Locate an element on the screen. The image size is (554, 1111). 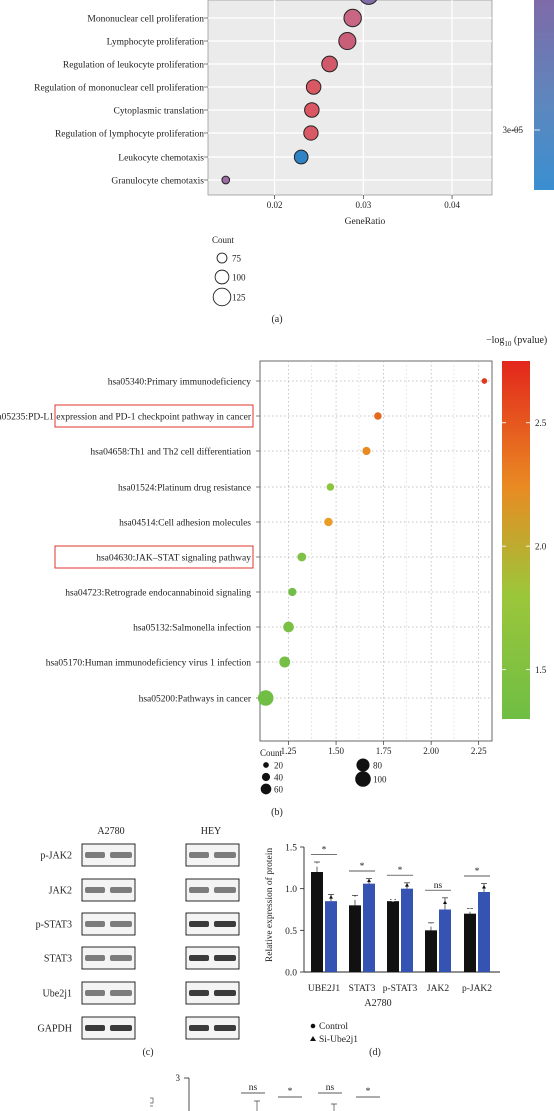
bar-d-x-axis-title: A2780 is located at coordinates (377, 1003).